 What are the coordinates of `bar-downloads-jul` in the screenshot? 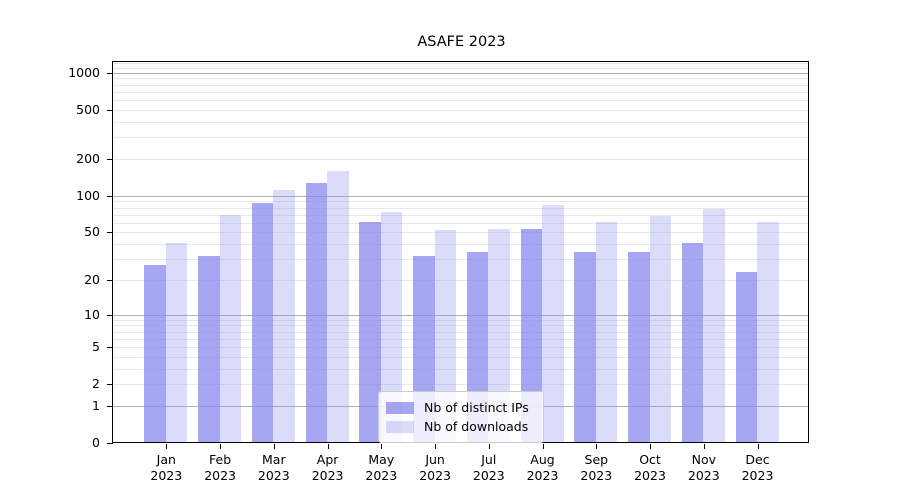 It's located at (499, 335).